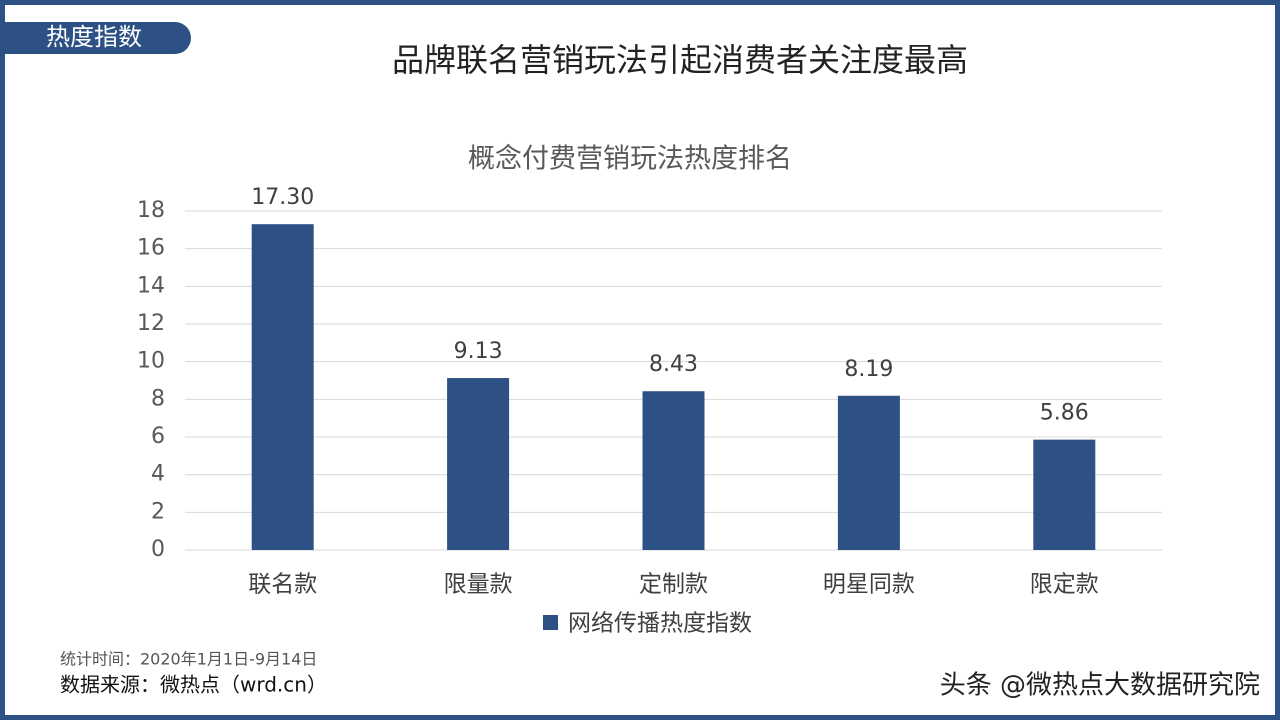 This screenshot has height=720, width=1280. Describe the element at coordinates (869, 585) in the screenshot. I see `x-tick-label: 明星同款` at that location.